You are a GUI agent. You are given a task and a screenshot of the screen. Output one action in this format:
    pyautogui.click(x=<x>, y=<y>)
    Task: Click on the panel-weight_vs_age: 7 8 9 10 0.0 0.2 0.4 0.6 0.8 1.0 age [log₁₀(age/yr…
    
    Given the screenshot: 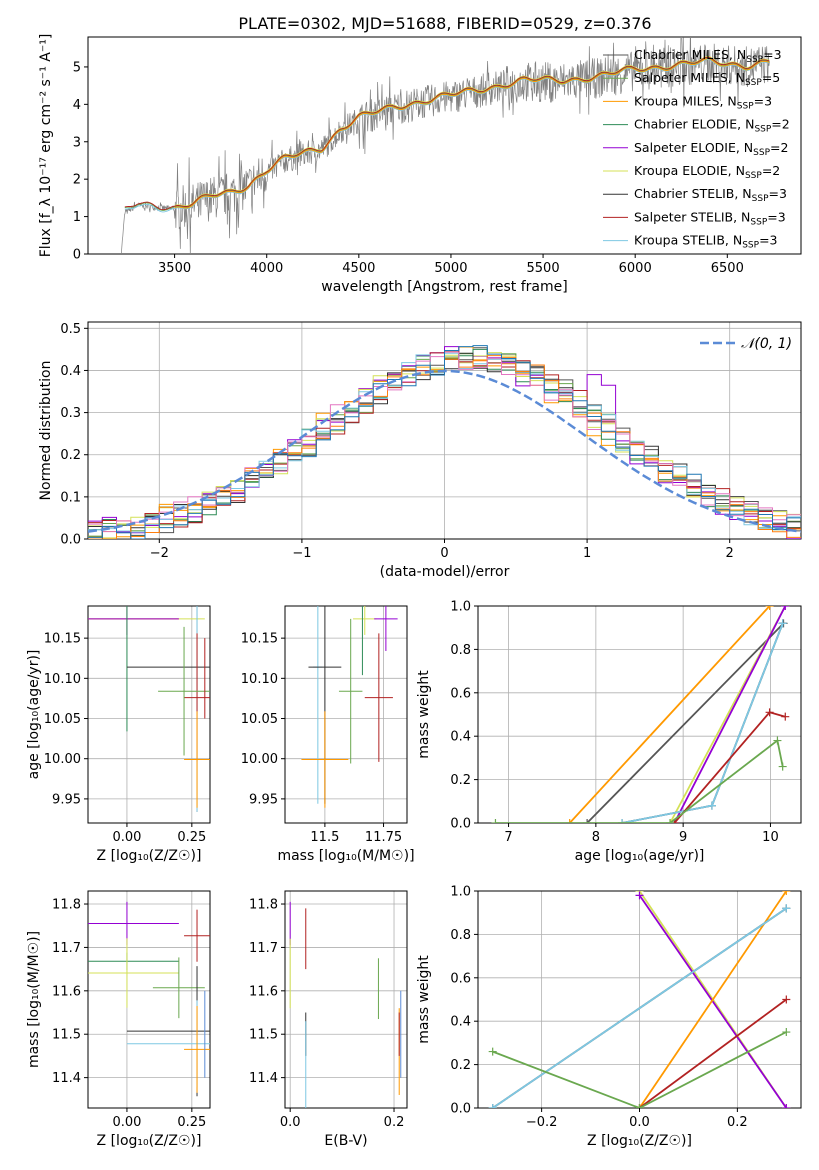 What is the action you would take?
    pyautogui.click(x=609, y=732)
    